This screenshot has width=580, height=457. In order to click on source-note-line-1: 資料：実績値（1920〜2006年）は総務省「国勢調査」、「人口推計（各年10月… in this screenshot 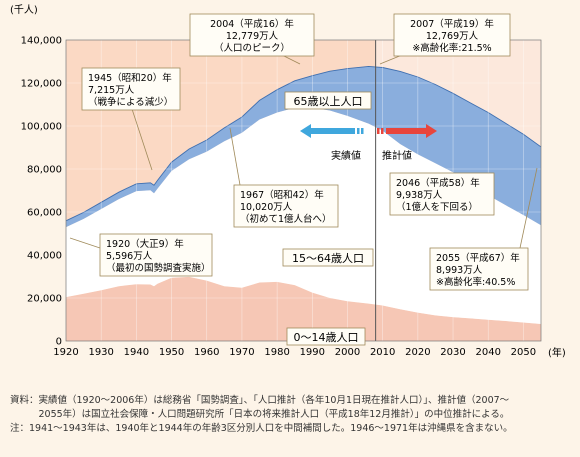, I will do `click(260, 400)`.